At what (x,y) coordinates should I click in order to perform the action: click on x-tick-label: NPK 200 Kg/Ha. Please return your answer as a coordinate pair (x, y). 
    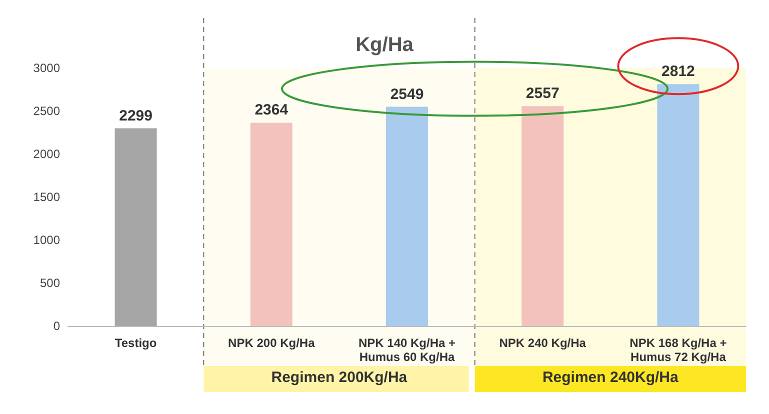
    Looking at the image, I should click on (272, 343).